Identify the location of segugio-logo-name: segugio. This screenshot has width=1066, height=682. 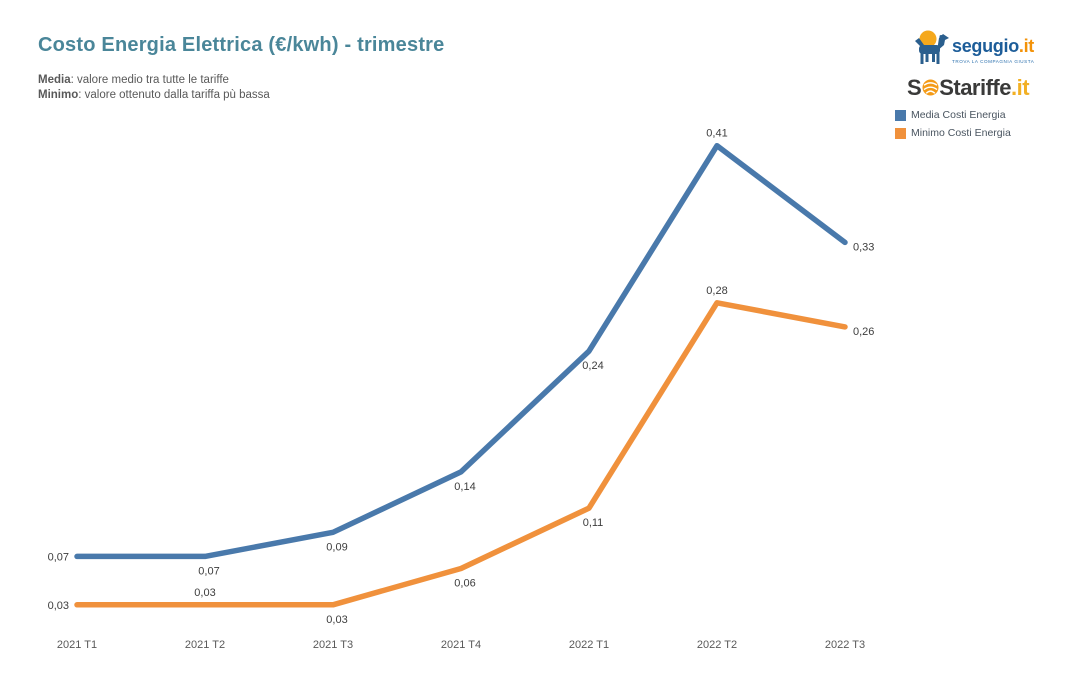
(985, 46).